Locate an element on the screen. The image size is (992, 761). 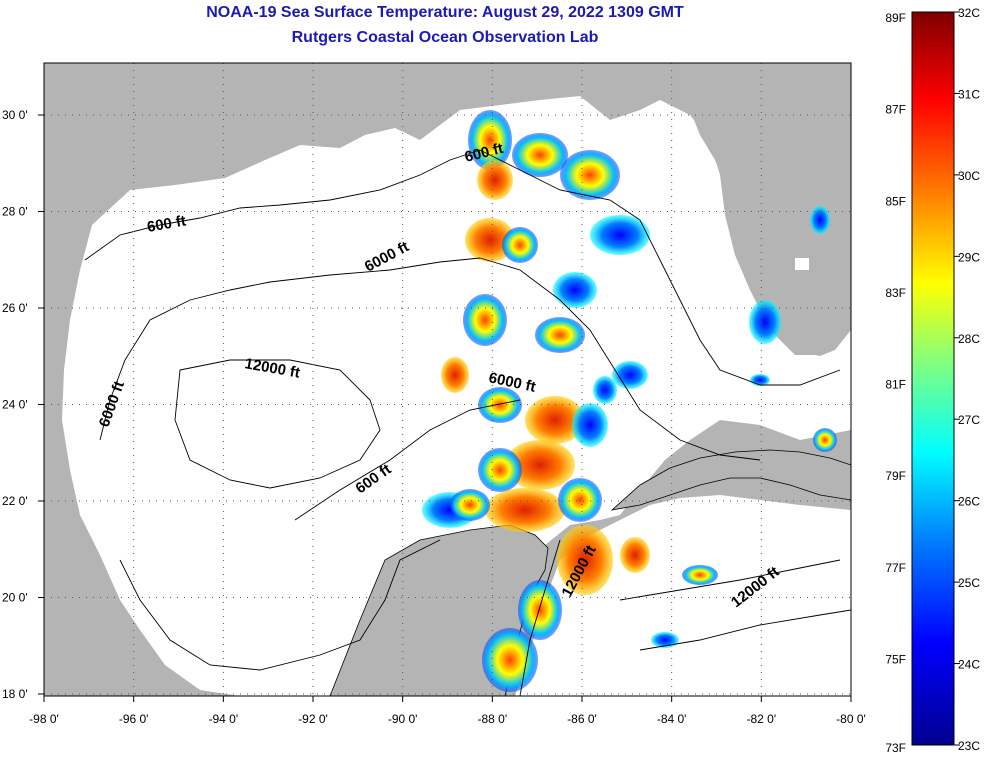
celsius-label: 30C is located at coordinates (969, 176).